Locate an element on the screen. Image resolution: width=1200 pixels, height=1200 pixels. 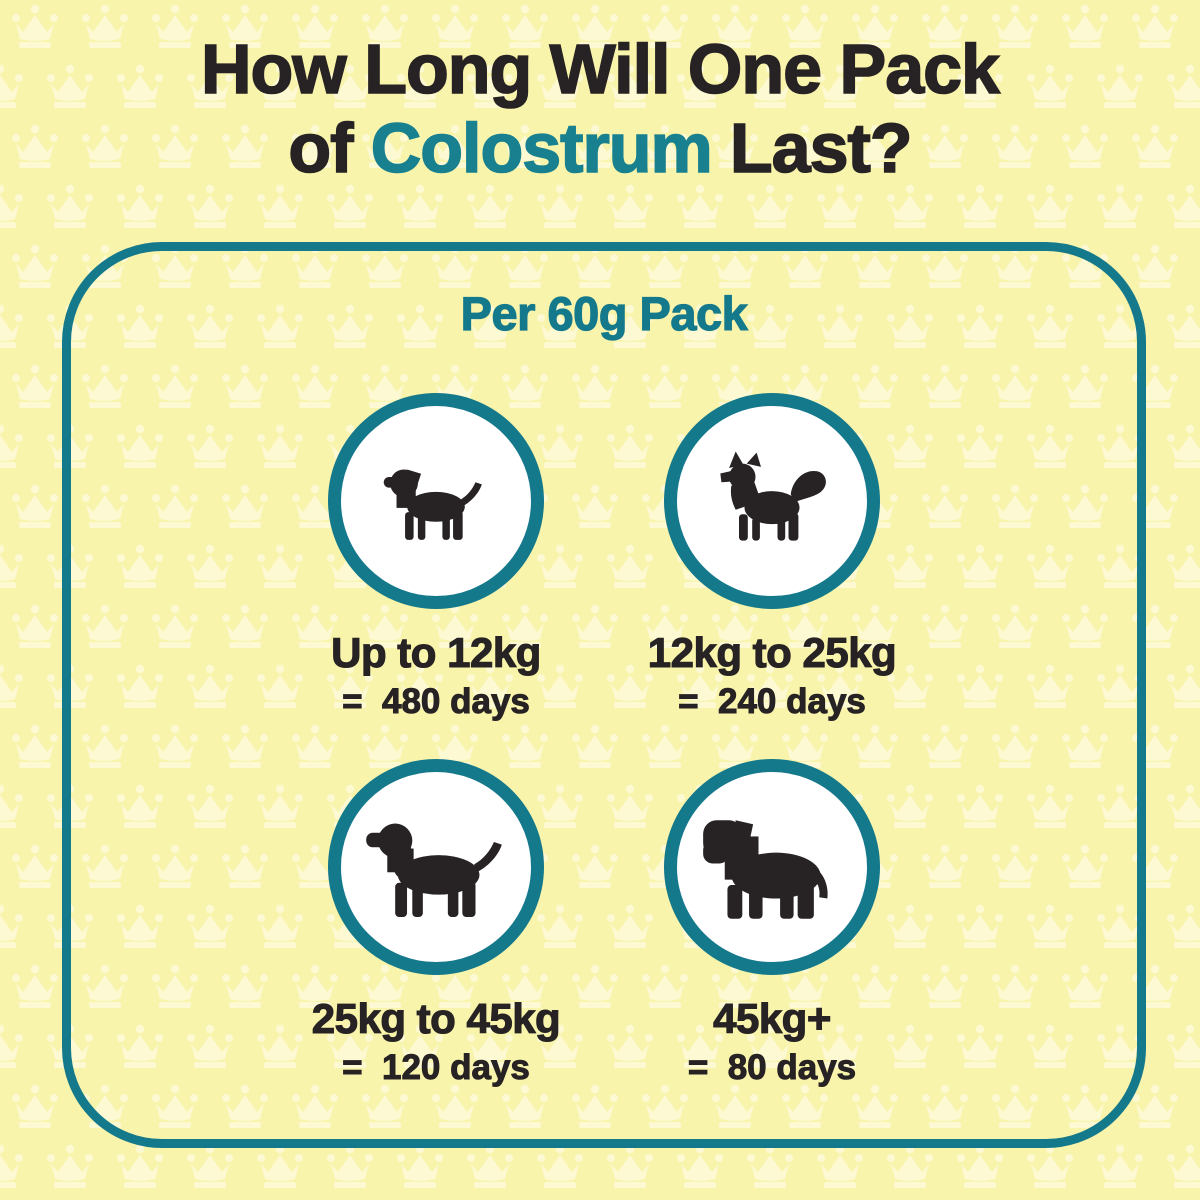
title-suffix: Last? is located at coordinates (821, 148).